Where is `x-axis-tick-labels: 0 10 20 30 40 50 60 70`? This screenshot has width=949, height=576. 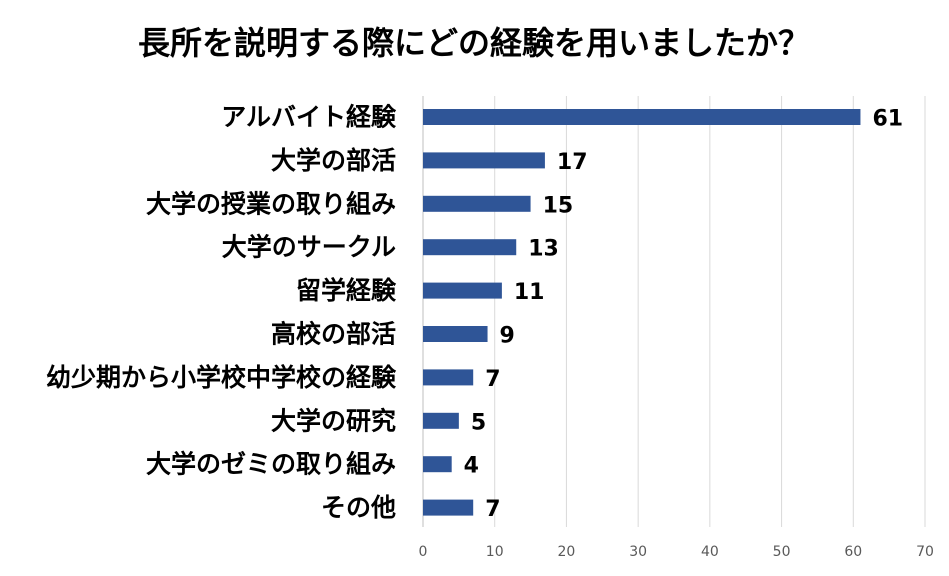 x-axis-tick-labels: 0 10 20 30 40 50 60 70 is located at coordinates (676, 552).